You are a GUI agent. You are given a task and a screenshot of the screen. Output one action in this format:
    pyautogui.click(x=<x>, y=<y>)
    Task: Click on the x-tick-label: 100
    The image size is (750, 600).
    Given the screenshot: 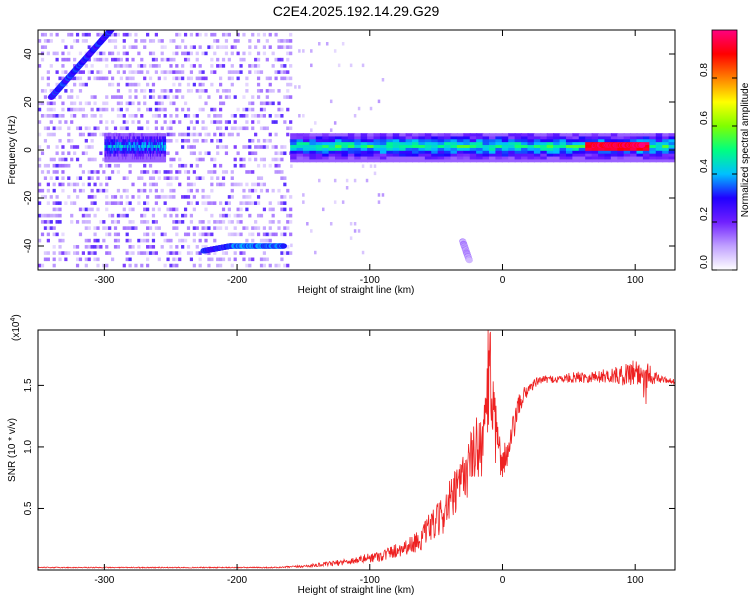 What is the action you would take?
    pyautogui.click(x=635, y=280)
    